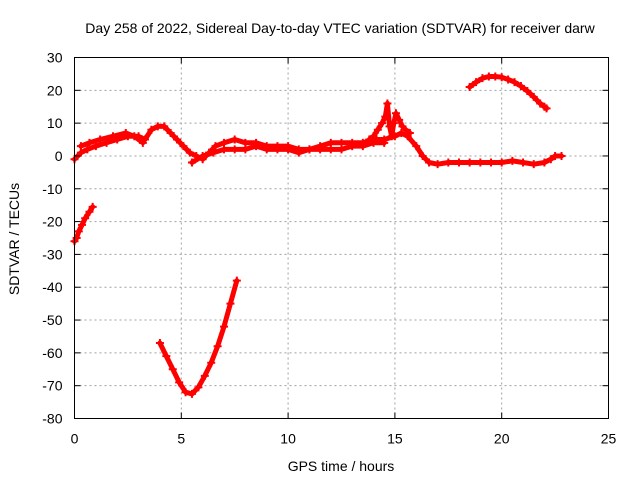  Describe the element at coordinates (55, 123) in the screenshot. I see `y-tick-label: 10` at that location.